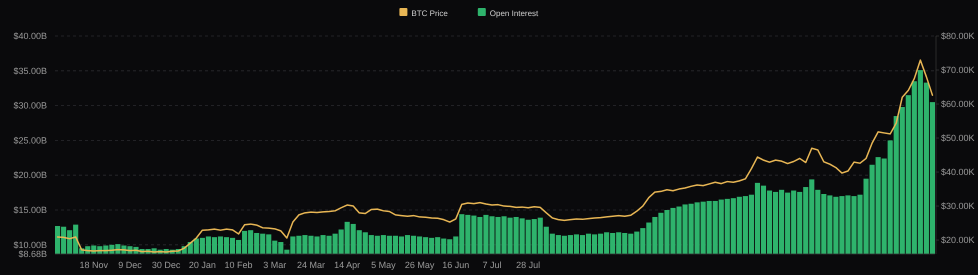 This screenshot has height=275, width=978. What do you see at coordinates (94, 265) in the screenshot?
I see `x-tick-label: 18 Nov` at bounding box center [94, 265].